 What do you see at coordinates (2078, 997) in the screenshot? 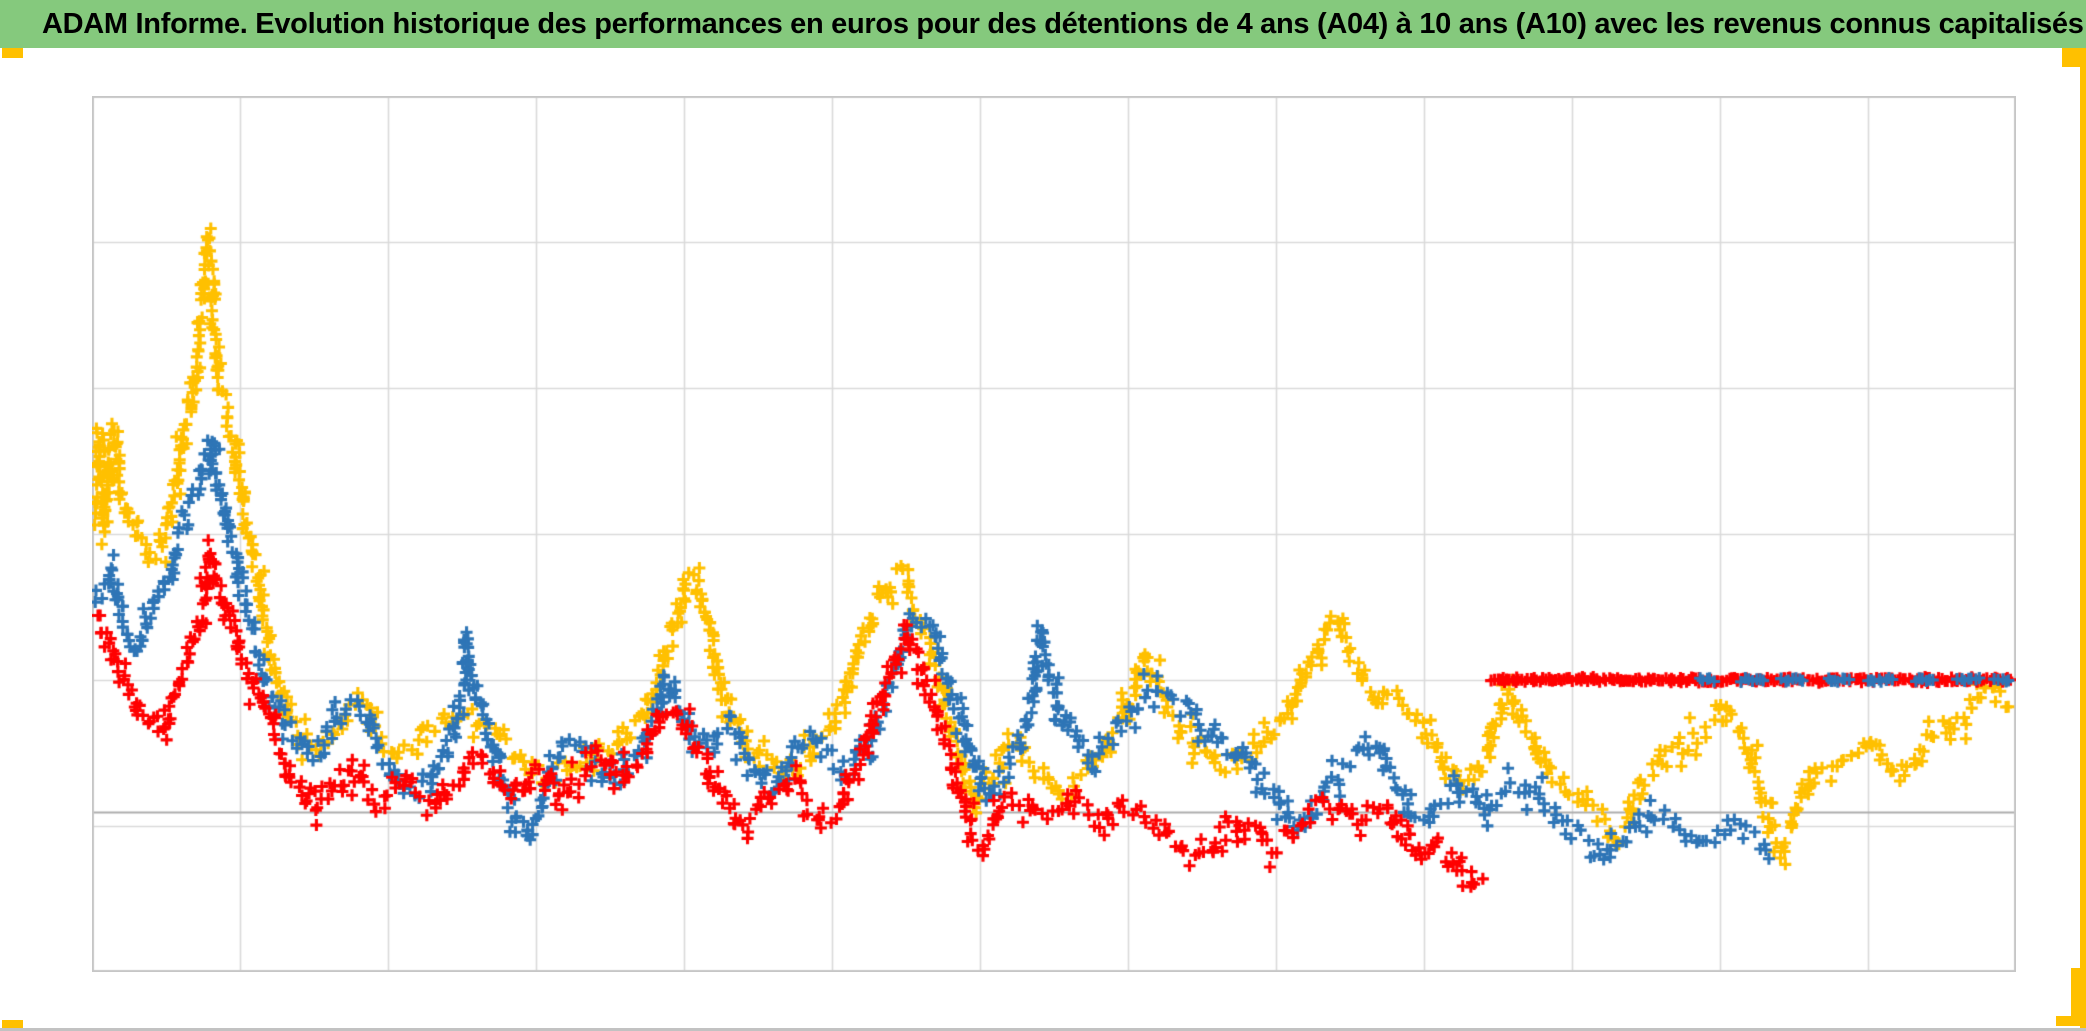
I see `corner-accent-bottom-right` at bounding box center [2078, 997].